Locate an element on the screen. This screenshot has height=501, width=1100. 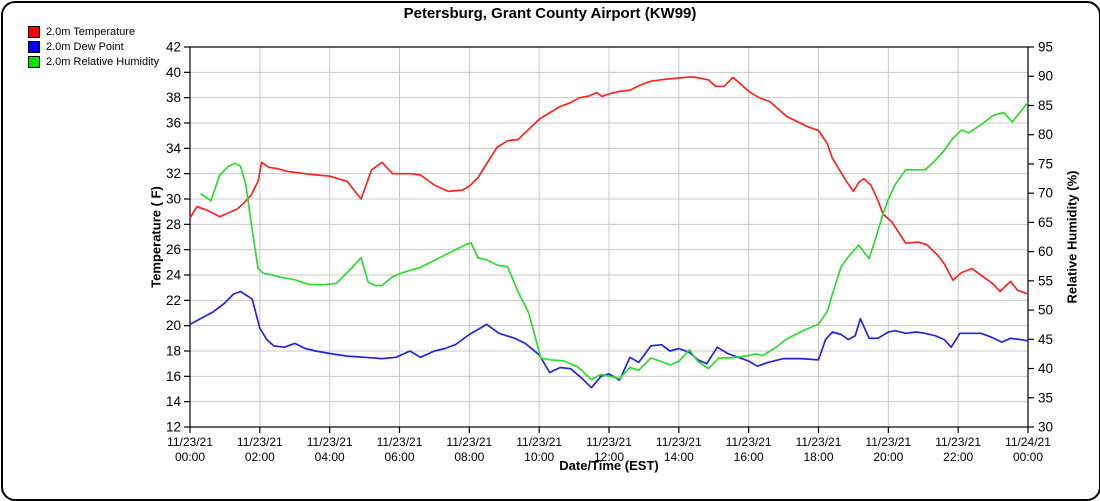
left-axis: 12 14 16 18 20 22 24 26 28 30 32 34 36 38 40 42 is located at coordinates (178, 237).